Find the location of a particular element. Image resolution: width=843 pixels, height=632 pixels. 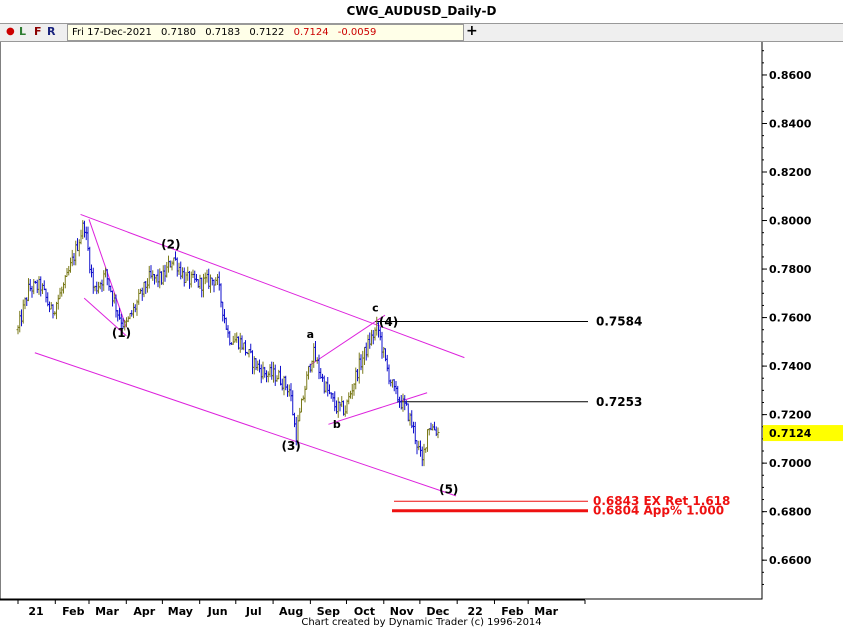

level-label: 0.7253 is located at coordinates (619, 402).